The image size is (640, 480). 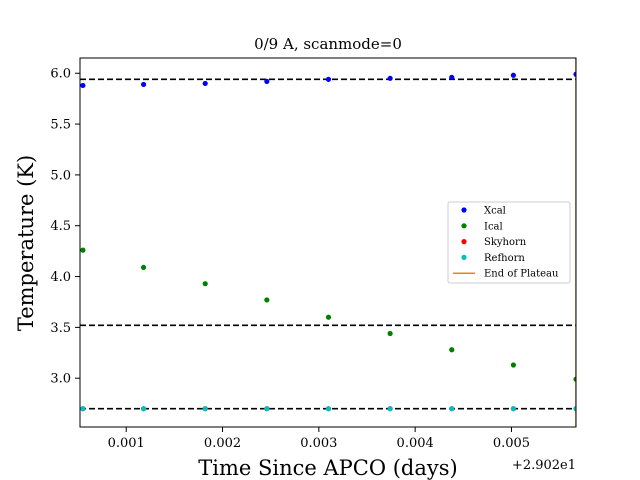 What do you see at coordinates (60, 379) in the screenshot?
I see `y-tick-label: 3.0` at bounding box center [60, 379].